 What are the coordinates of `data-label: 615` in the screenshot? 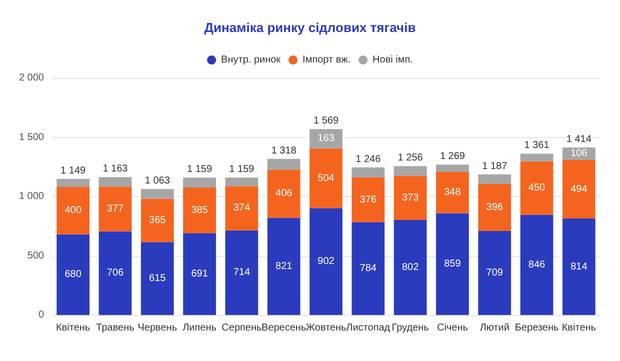 It's located at (157, 278).